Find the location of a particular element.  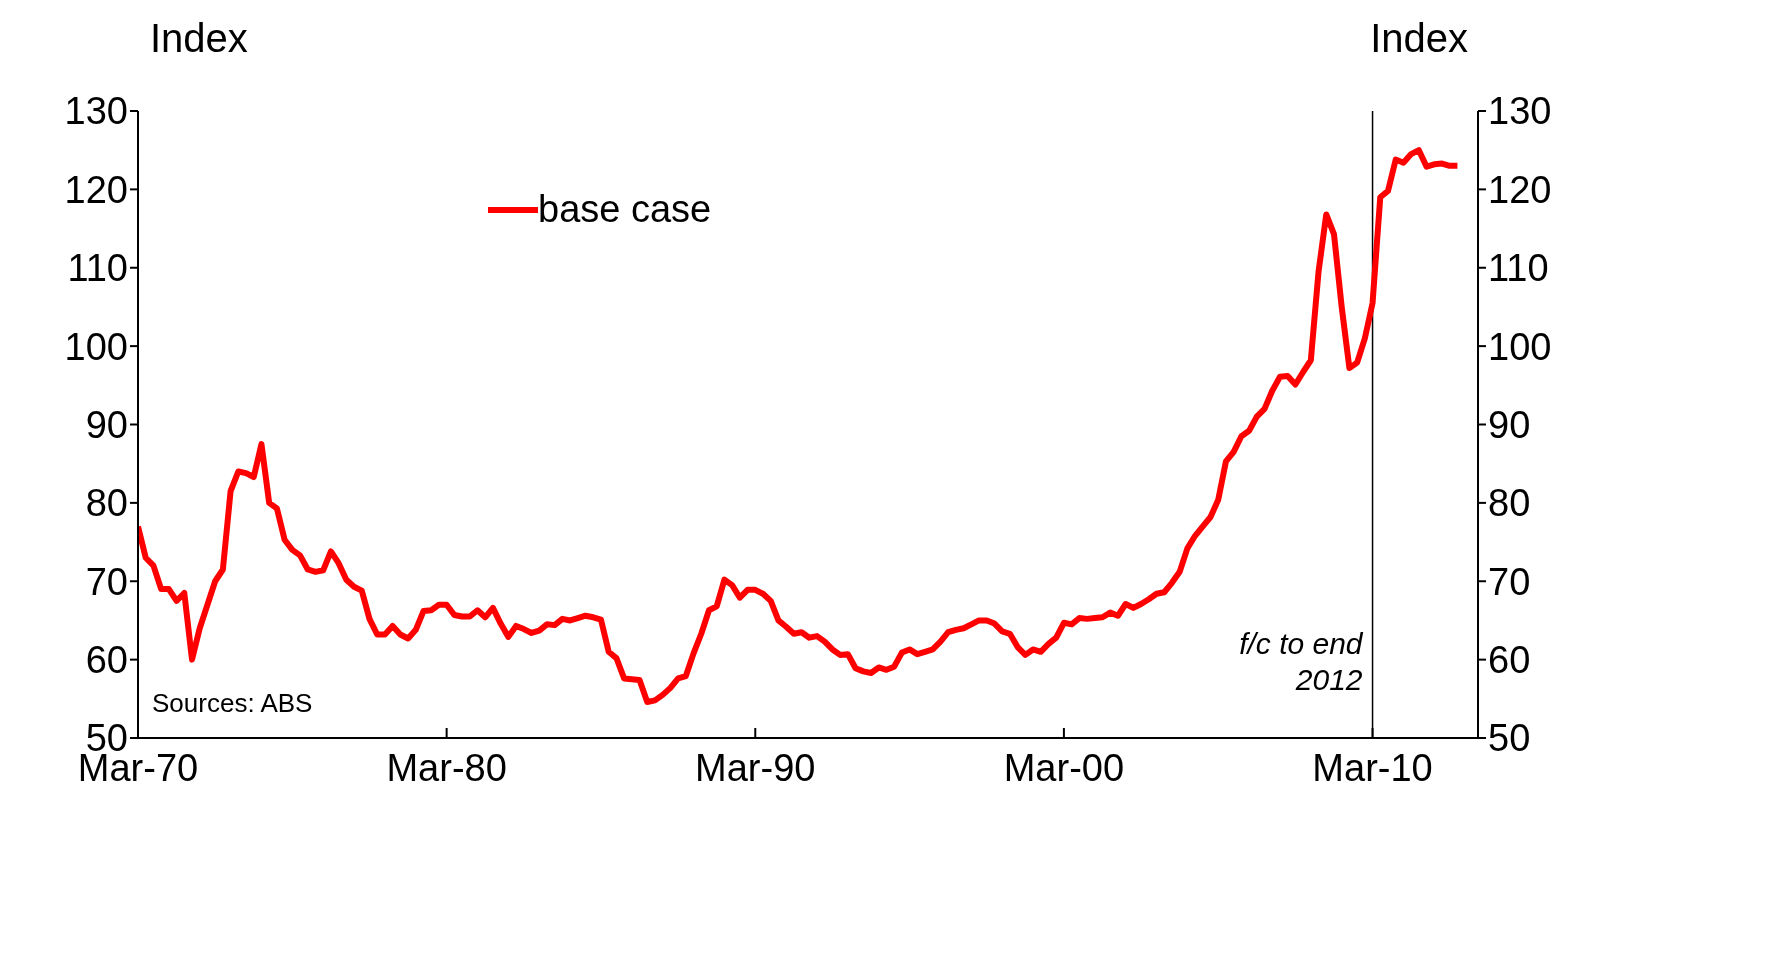

y-tick-label: 60 is located at coordinates (106, 660).